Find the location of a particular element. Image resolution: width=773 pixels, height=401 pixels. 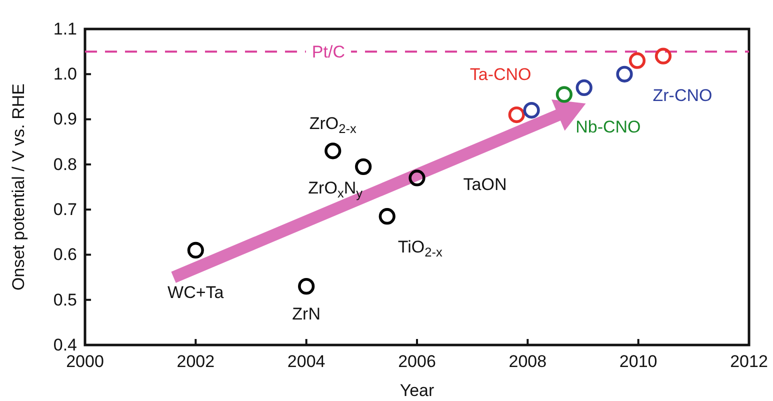

text: TaON is located at coordinates (485, 184).